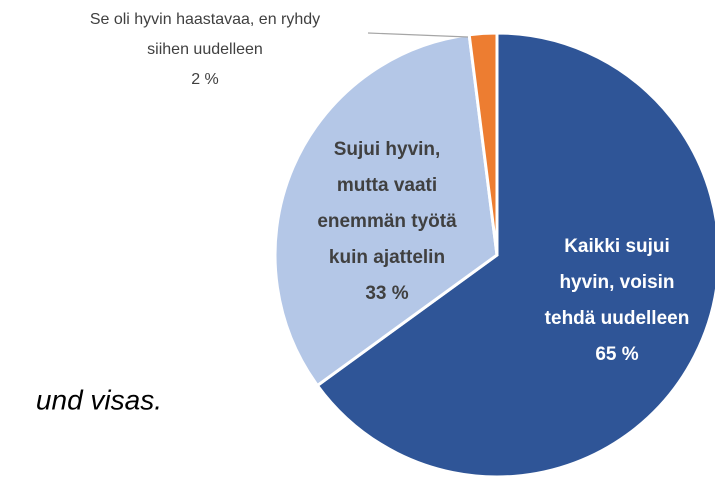 The height and width of the screenshot is (479, 715). Describe the element at coordinates (617, 282) in the screenshot. I see `slice-label: Kaikki sujui hyvin, voisin tehdä uudelleen` at that location.